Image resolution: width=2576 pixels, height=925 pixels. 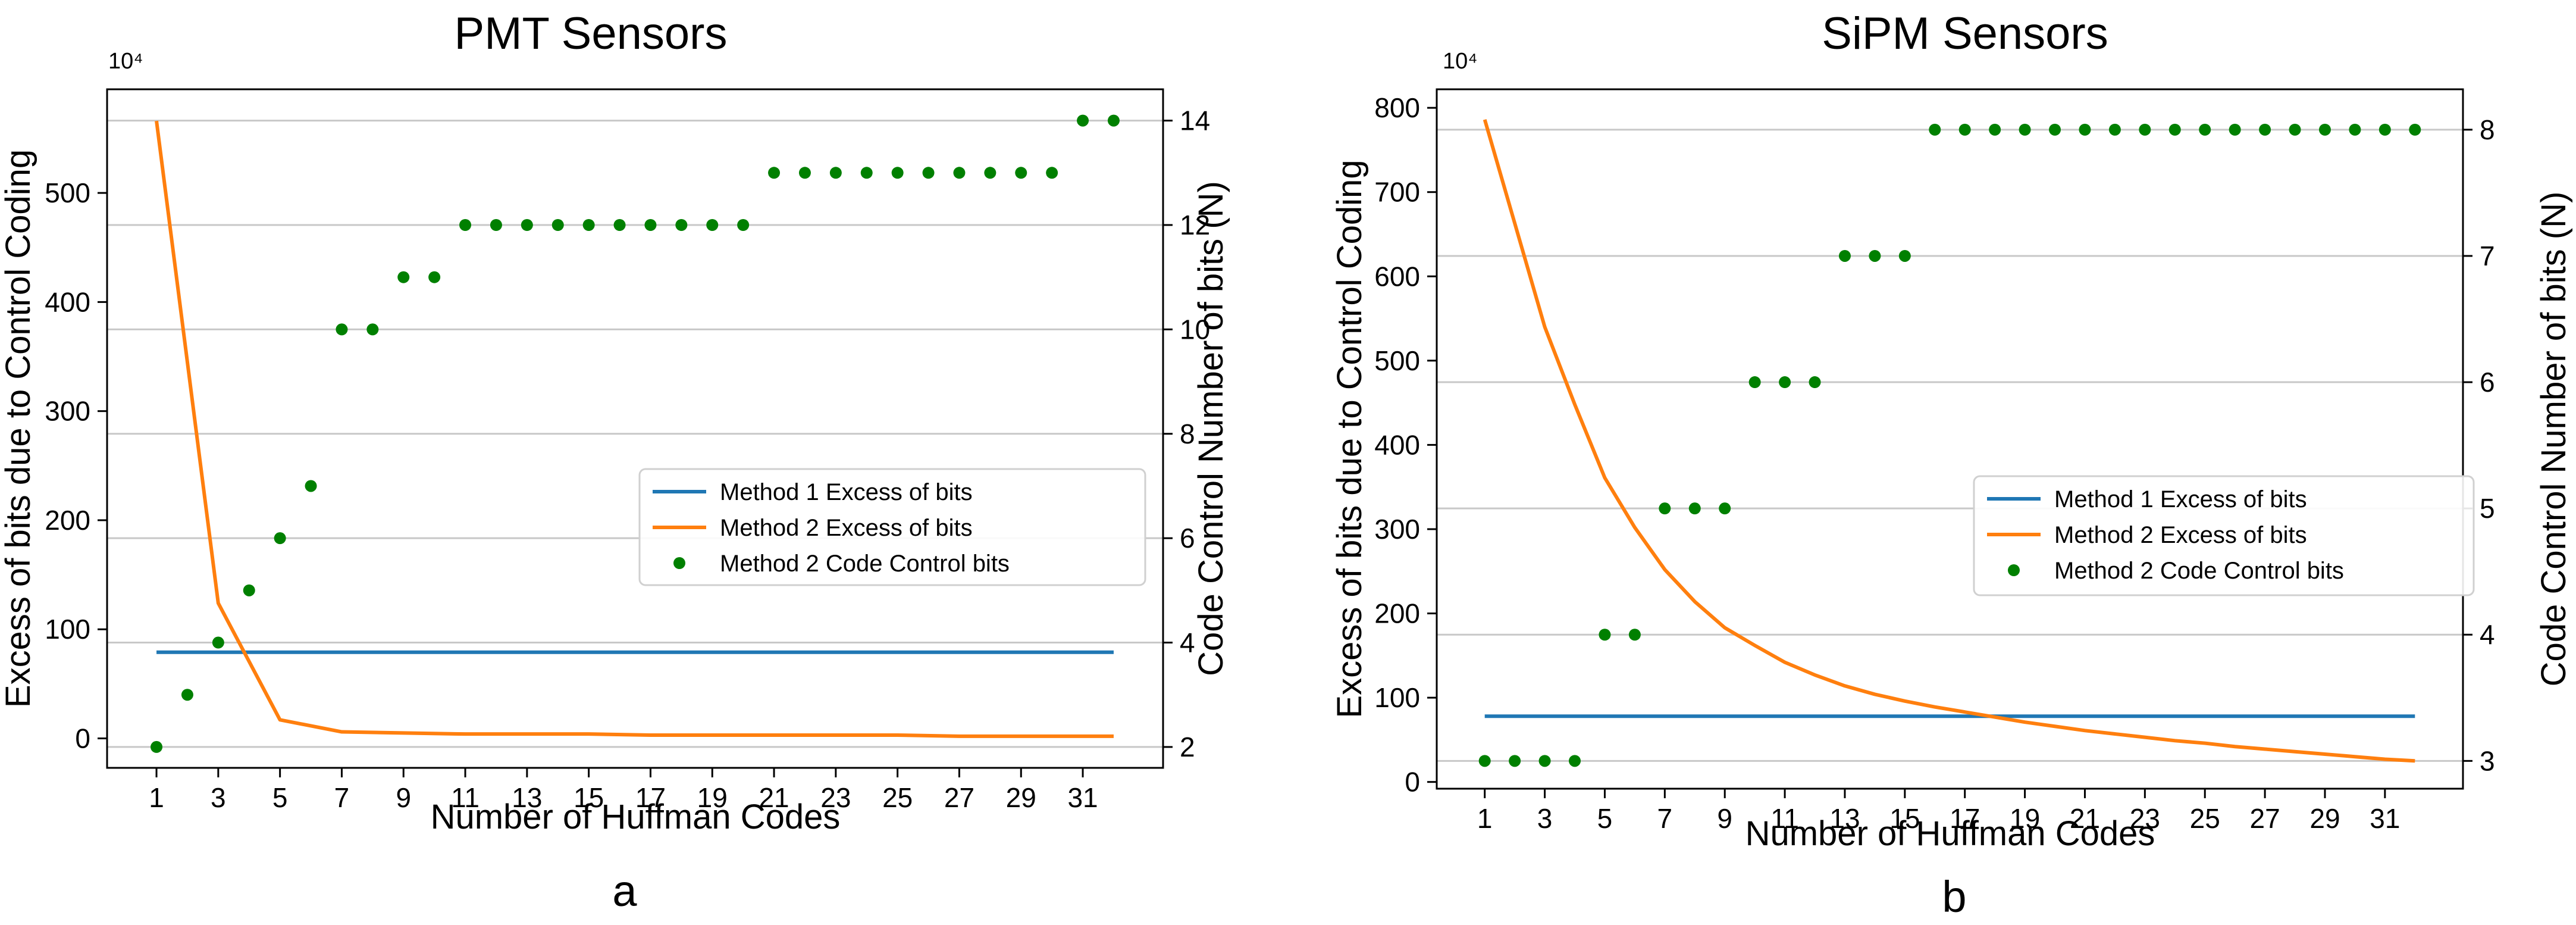 I want to click on y2-axis-label: Code Control Number of bits (N), so click(x=2553, y=439).